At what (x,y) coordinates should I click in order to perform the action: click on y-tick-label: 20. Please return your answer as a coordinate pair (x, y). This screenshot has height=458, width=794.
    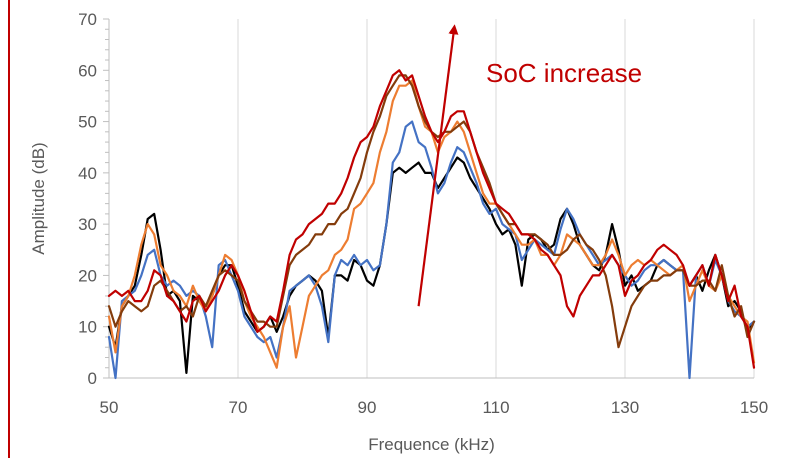
    Looking at the image, I should click on (87, 275).